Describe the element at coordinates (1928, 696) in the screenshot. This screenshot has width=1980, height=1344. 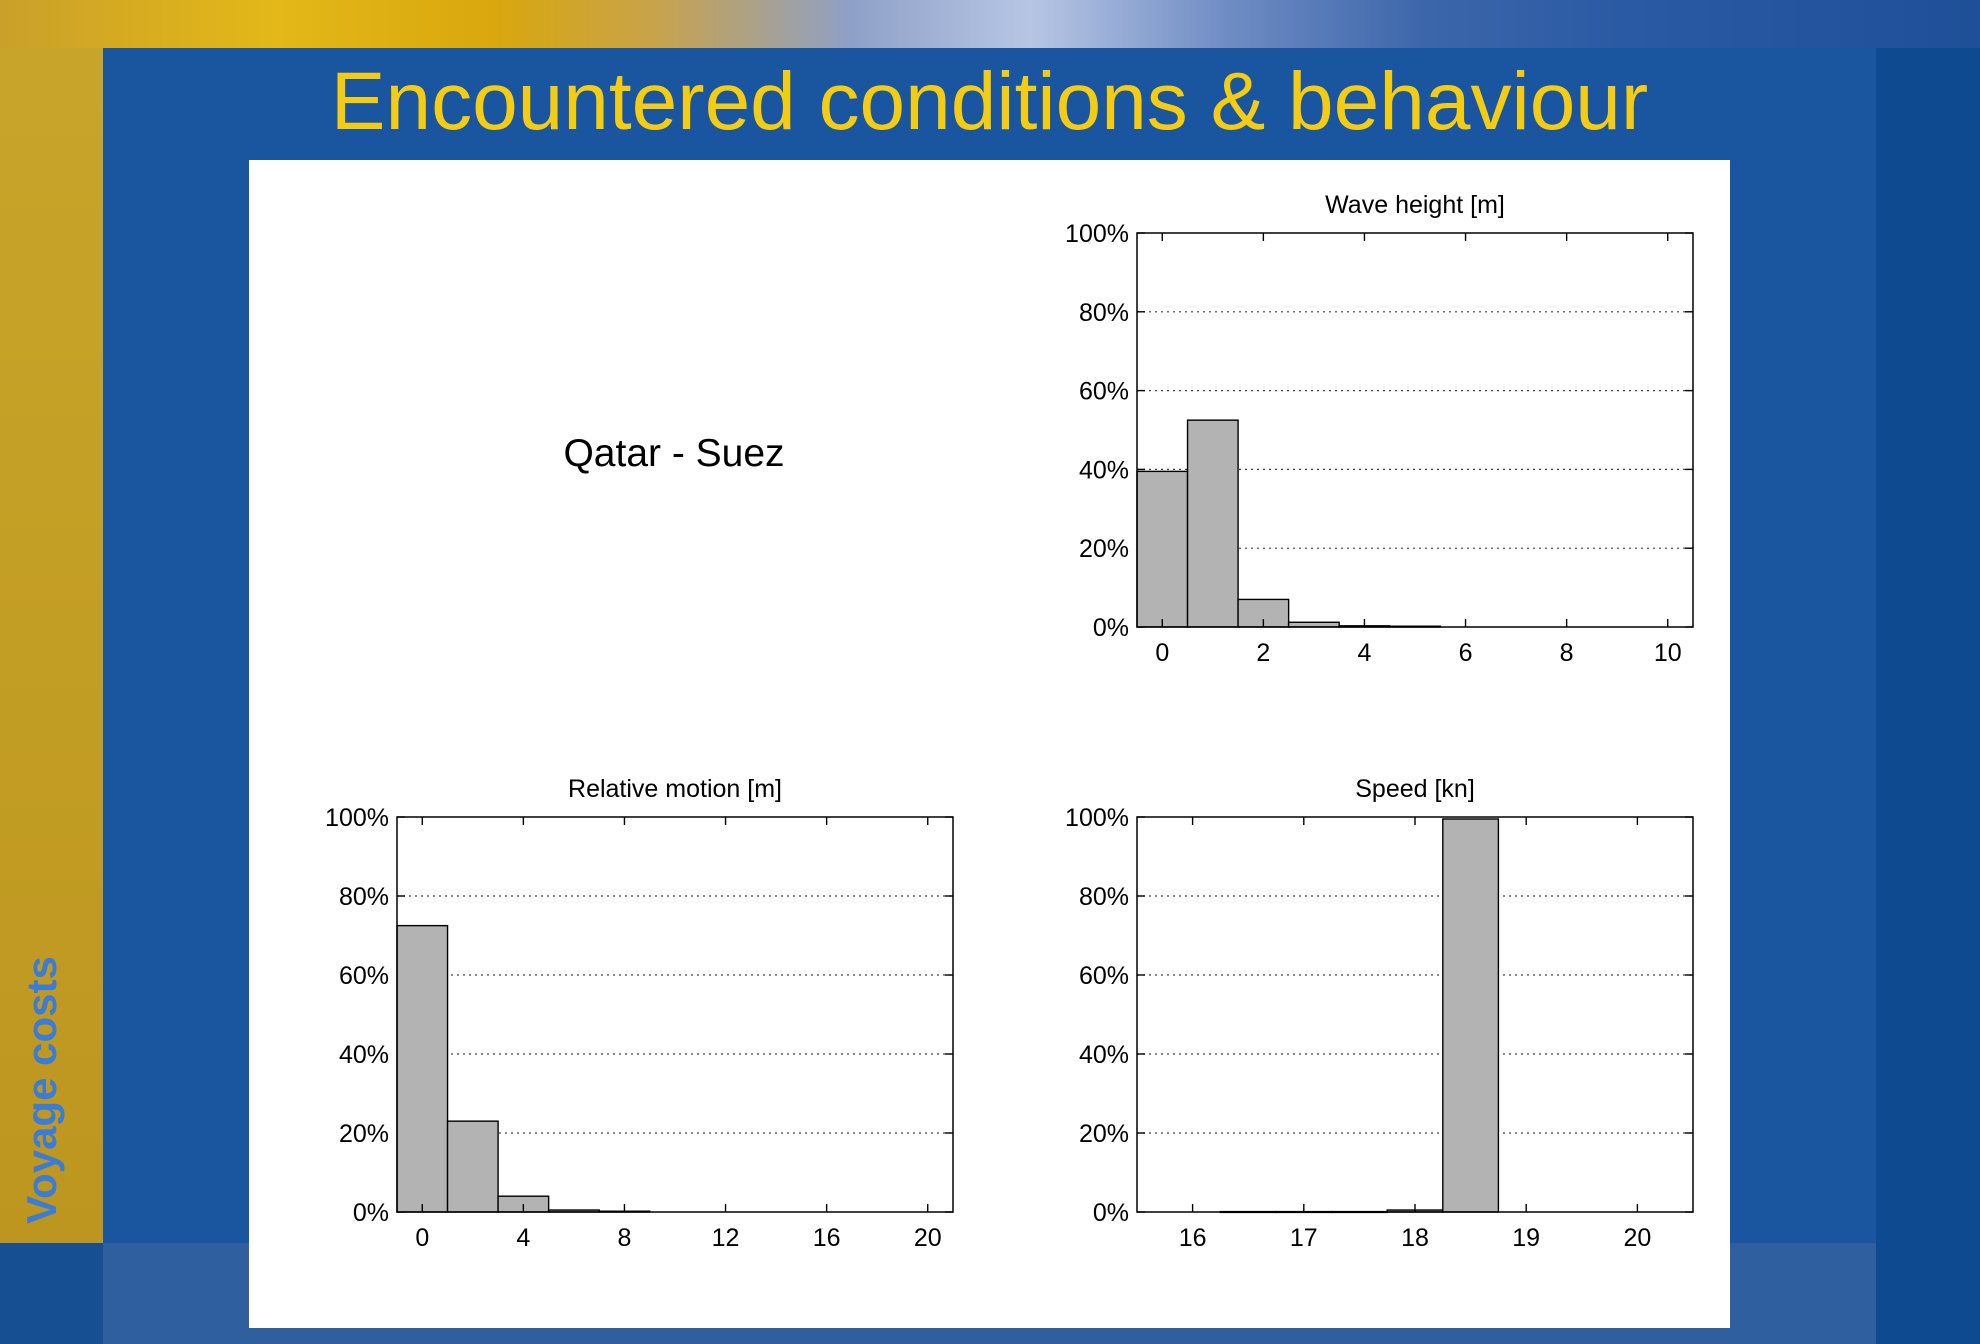
I see `right-accent-band` at that location.